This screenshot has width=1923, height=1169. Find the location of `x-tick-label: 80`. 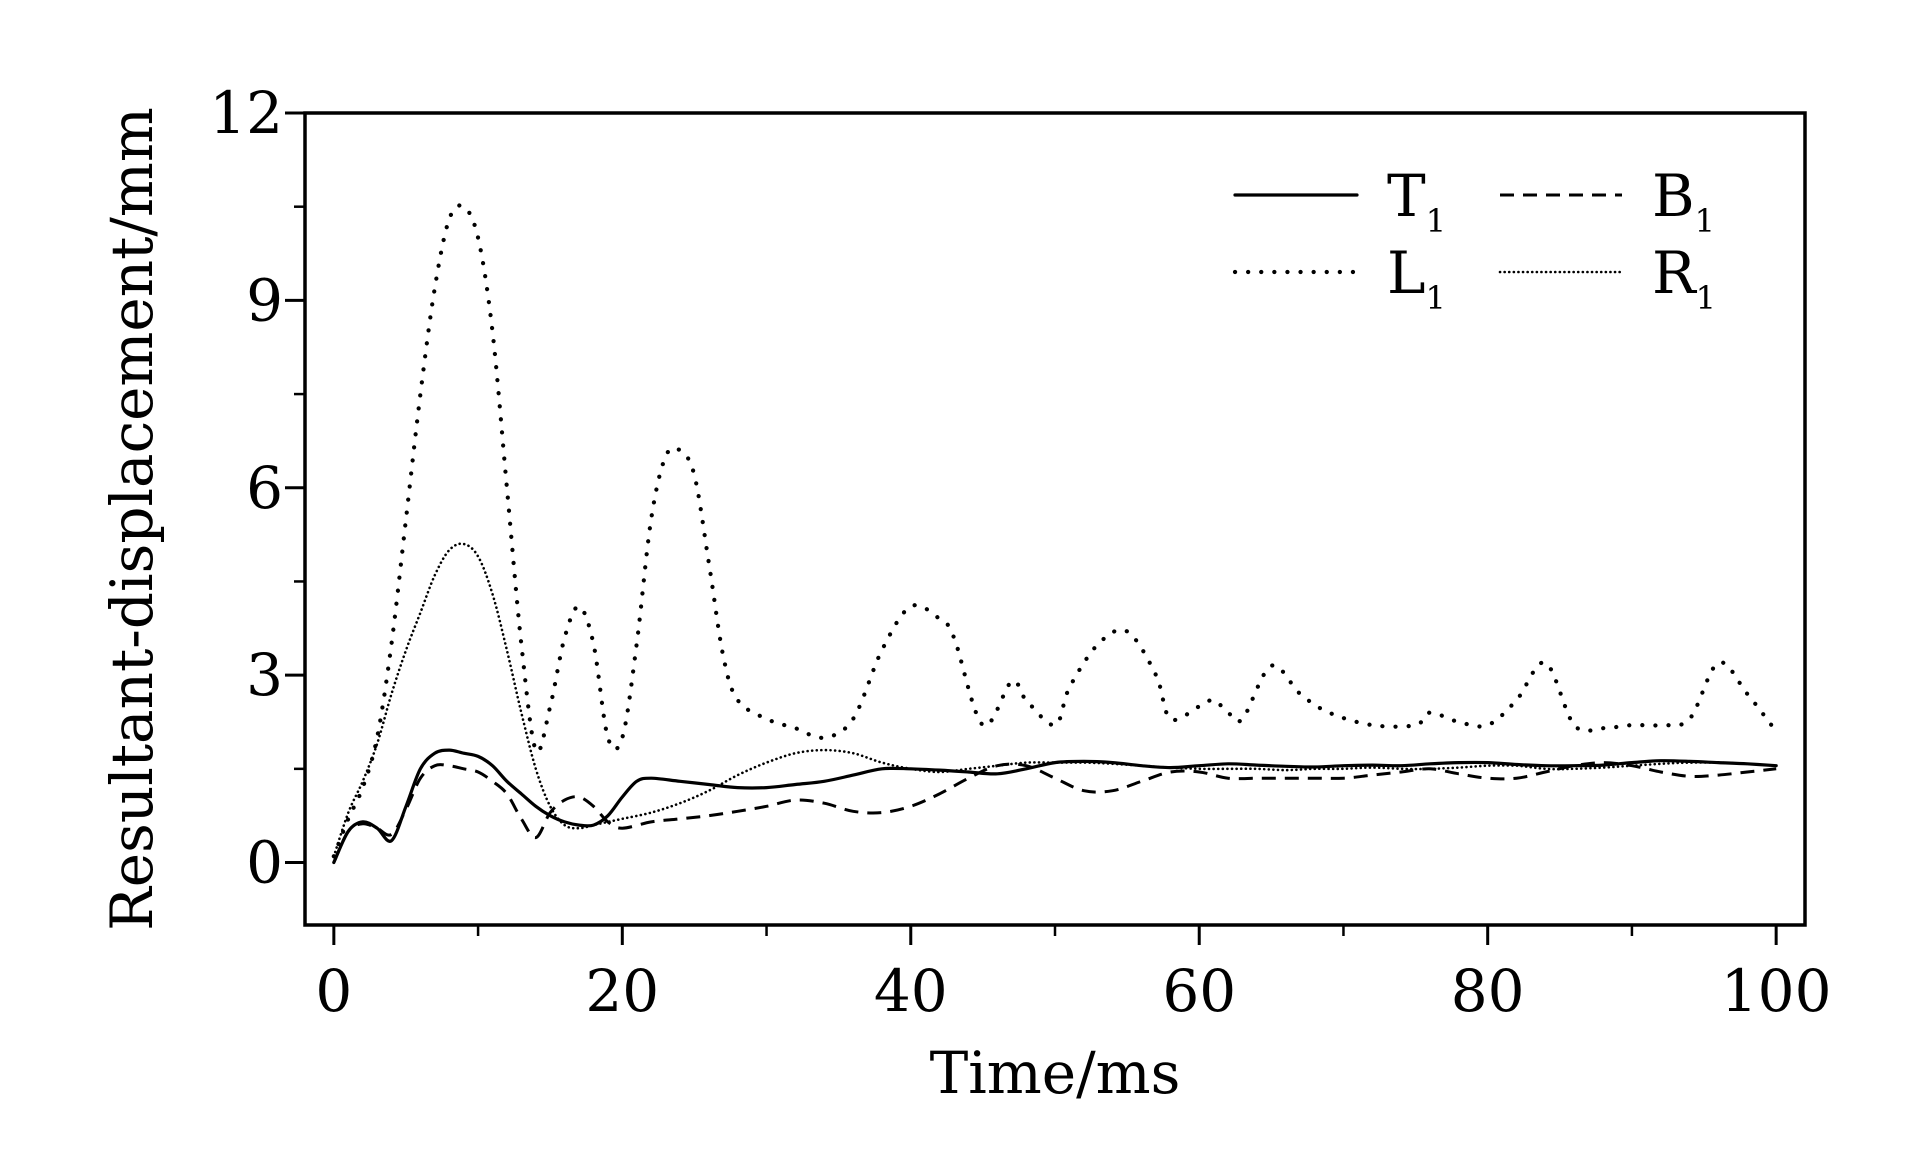

x-tick-label: 80 is located at coordinates (1488, 991).